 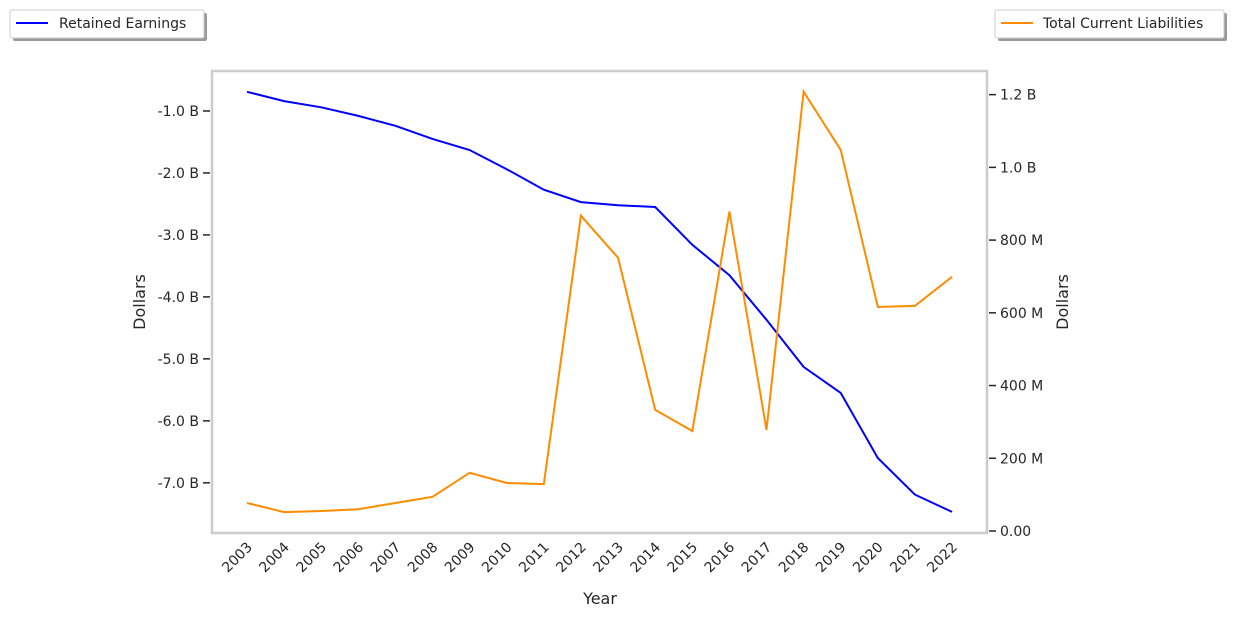 I want to click on left-tick-label: -2.0 B, so click(x=178, y=174).